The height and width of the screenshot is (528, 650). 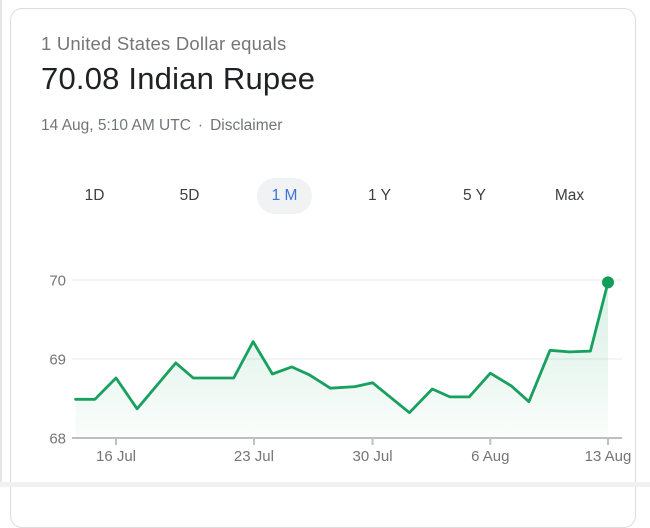 What do you see at coordinates (246, 125) in the screenshot?
I see `disclaimer-link: Disclaimer` at bounding box center [246, 125].